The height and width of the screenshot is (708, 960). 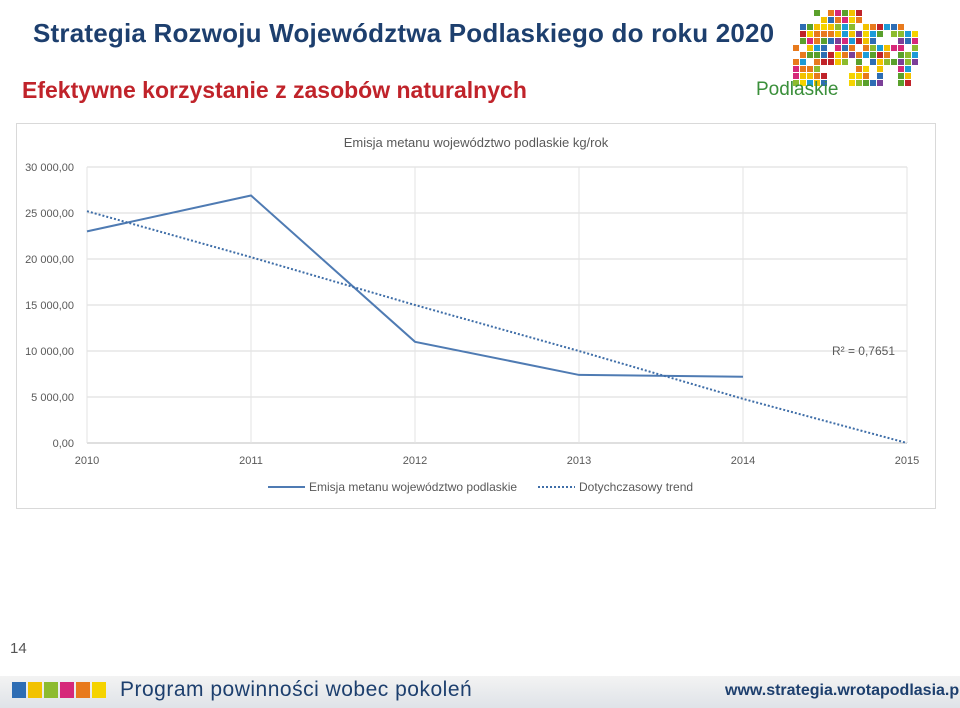 I want to click on x-tick-label: 2010, so click(x=87, y=461).